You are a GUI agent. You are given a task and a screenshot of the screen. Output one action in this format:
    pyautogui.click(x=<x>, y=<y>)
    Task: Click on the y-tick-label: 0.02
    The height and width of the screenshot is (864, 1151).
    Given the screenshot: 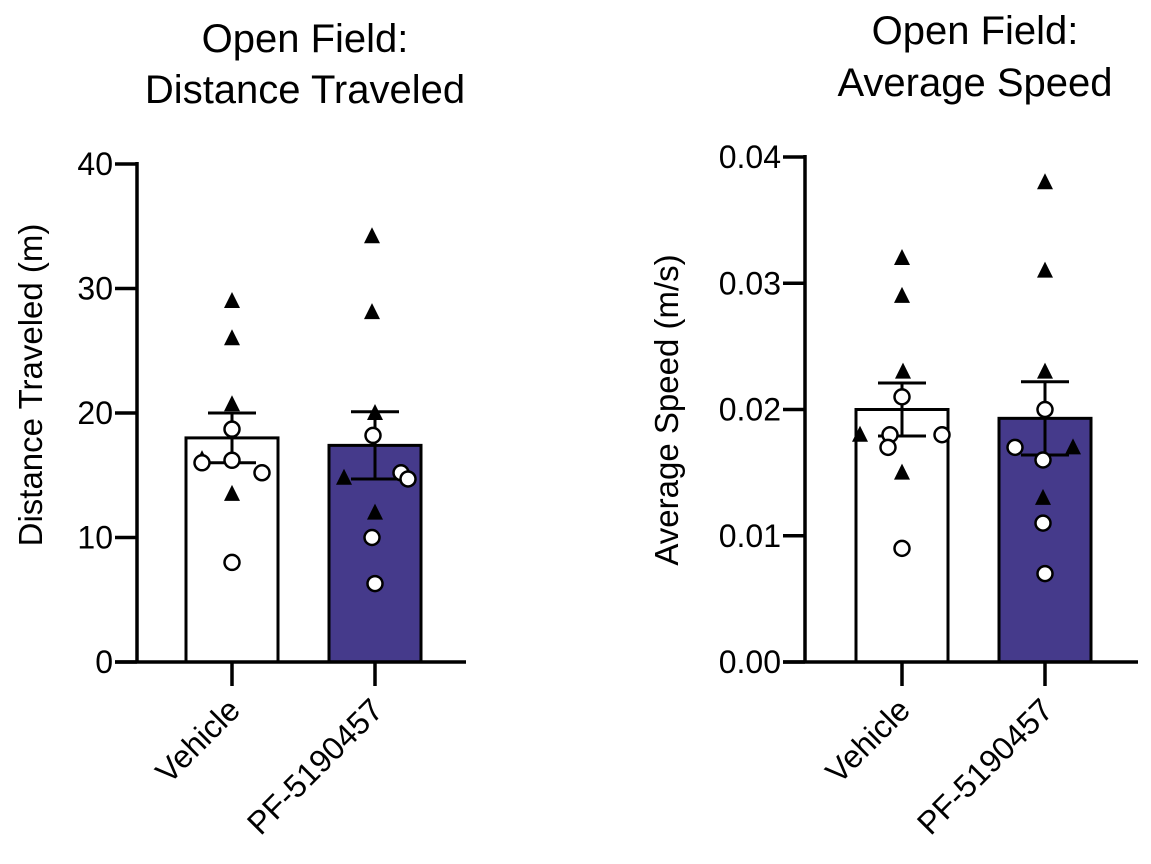 What is the action you would take?
    pyautogui.click(x=750, y=410)
    